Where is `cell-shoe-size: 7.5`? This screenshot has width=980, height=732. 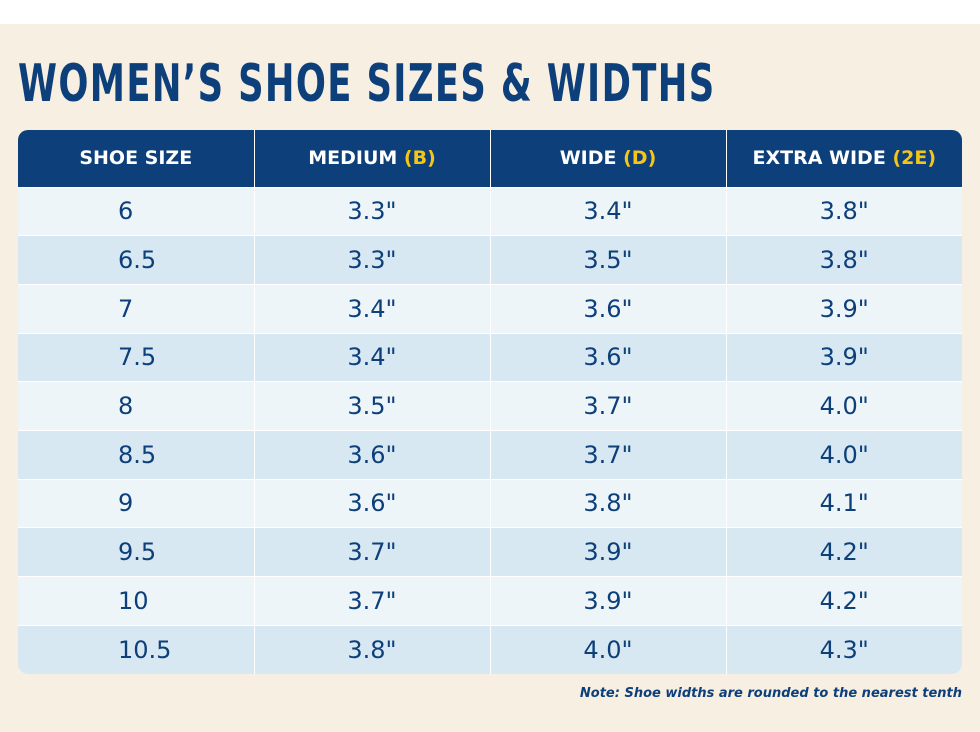 cell-shoe-size: 7.5 is located at coordinates (136, 357).